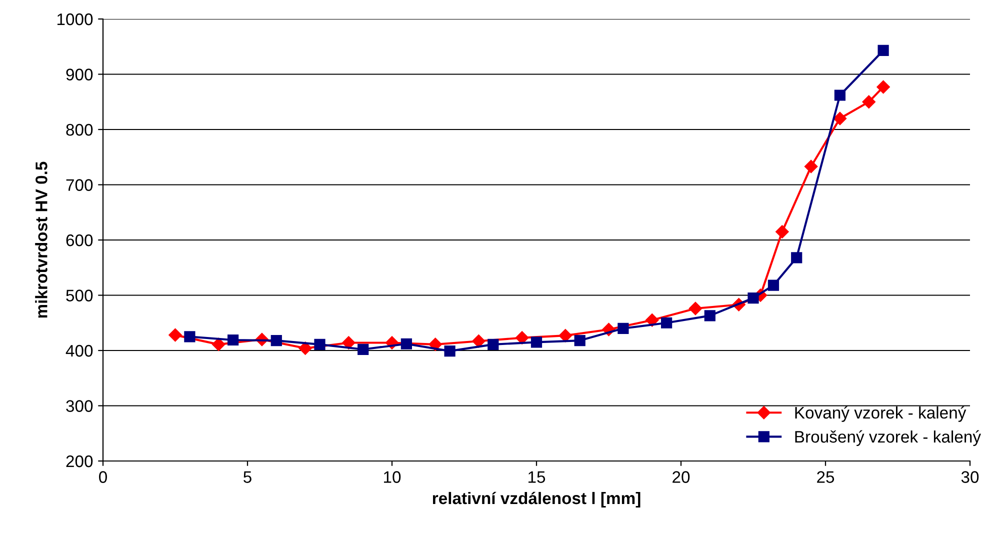 This screenshot has height=539, width=988. What do you see at coordinates (75, 19) in the screenshot?
I see `y-tick-label: 1000` at bounding box center [75, 19].